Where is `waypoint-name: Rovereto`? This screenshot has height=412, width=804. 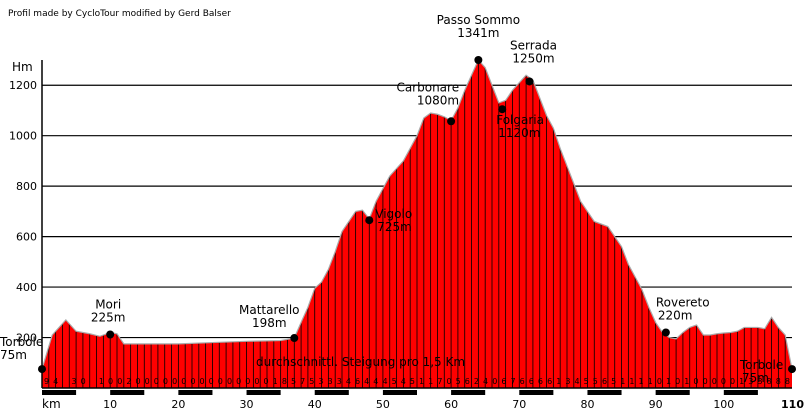 waypoint-name: Rovereto is located at coordinates (683, 302).